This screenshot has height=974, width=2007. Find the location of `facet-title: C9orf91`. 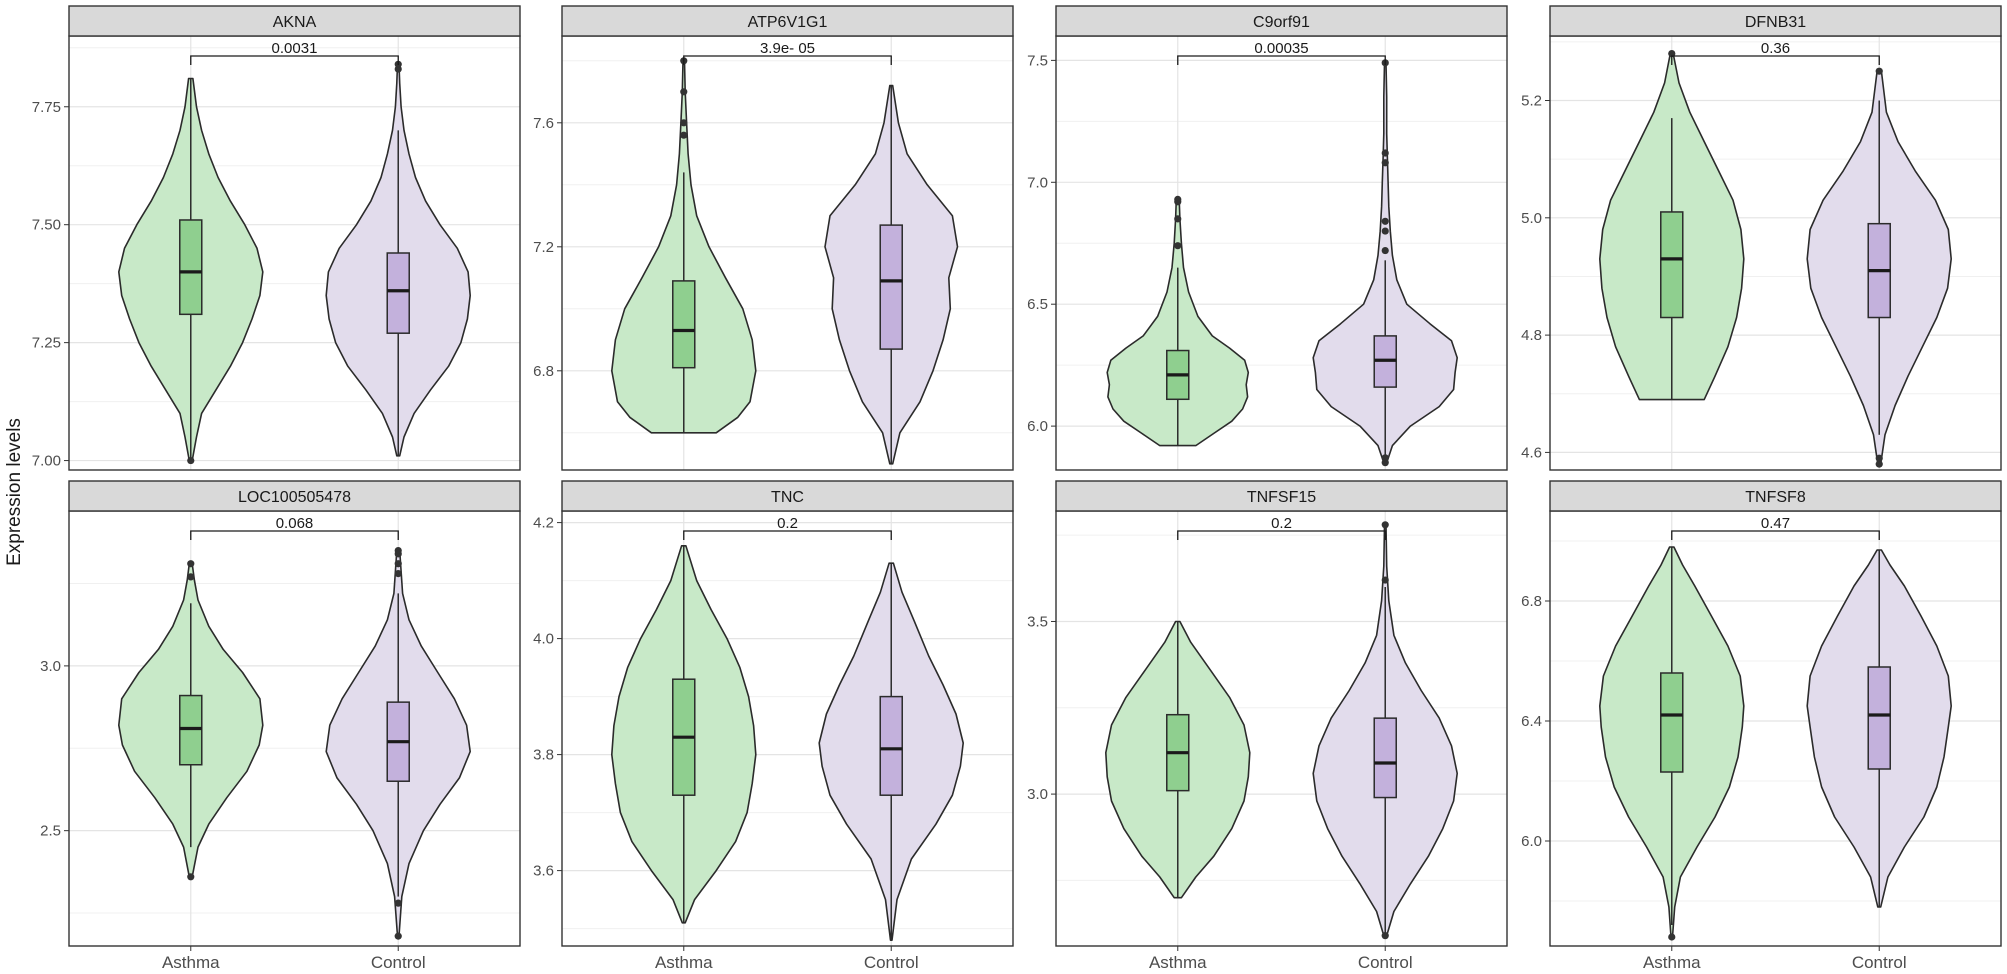

facet-title: C9orf91 is located at coordinates (1281, 22).